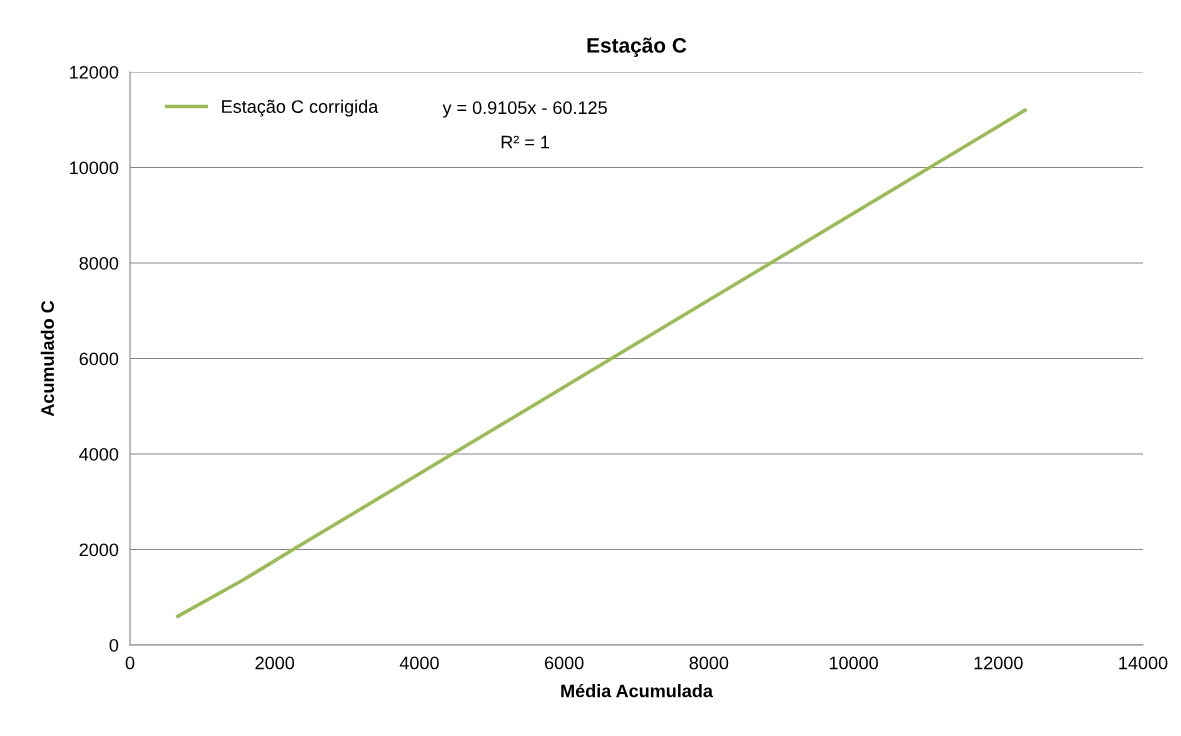 Image resolution: width=1181 pixels, height=736 pixels. I want to click on y-tick-label: 10000, so click(94, 168).